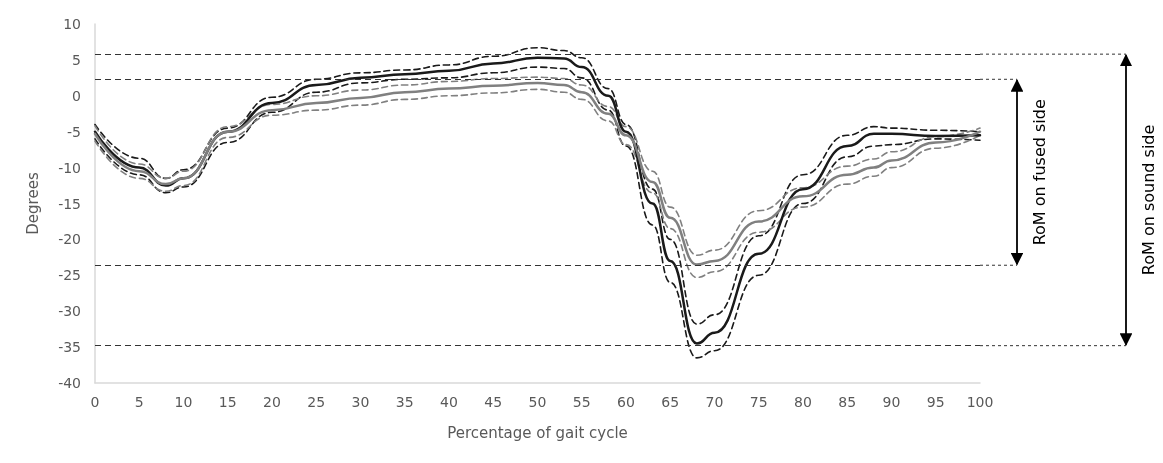 Image resolution: width=1163 pixels, height=463 pixels. Describe the element at coordinates (74, 131) in the screenshot. I see `y-tick-label: -5` at that location.